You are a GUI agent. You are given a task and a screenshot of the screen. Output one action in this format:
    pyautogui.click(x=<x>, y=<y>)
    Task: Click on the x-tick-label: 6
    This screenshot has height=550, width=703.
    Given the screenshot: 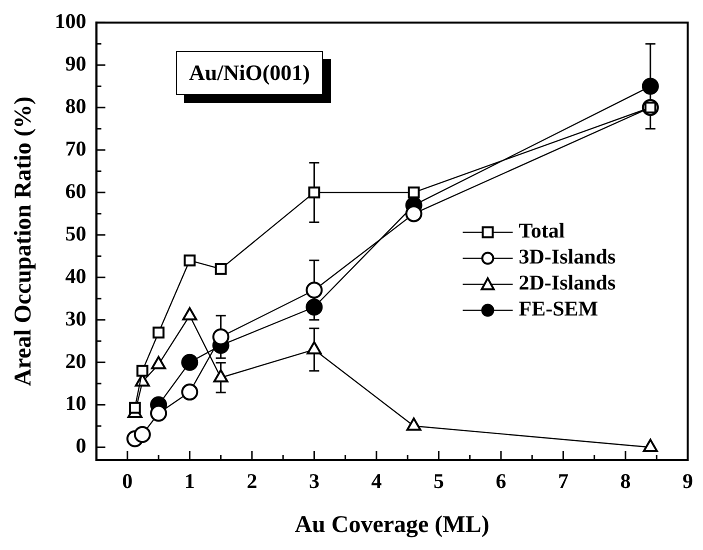 What is the action you would take?
    pyautogui.click(x=501, y=481)
    